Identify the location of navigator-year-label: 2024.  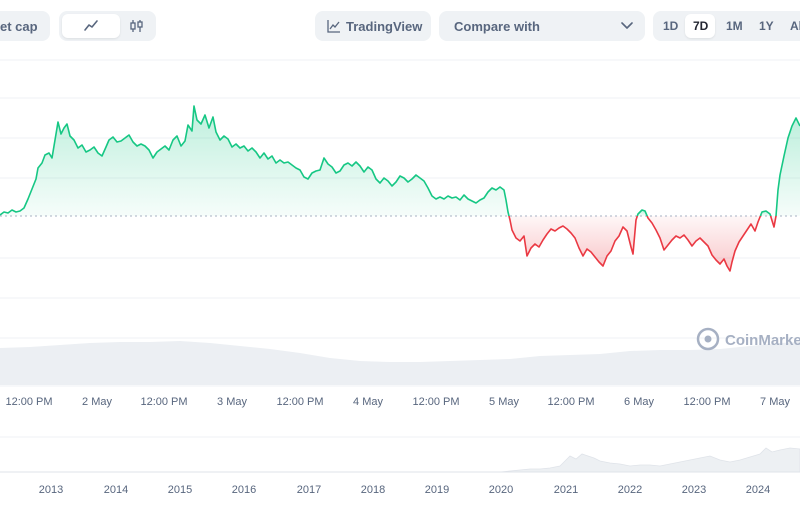
(758, 490).